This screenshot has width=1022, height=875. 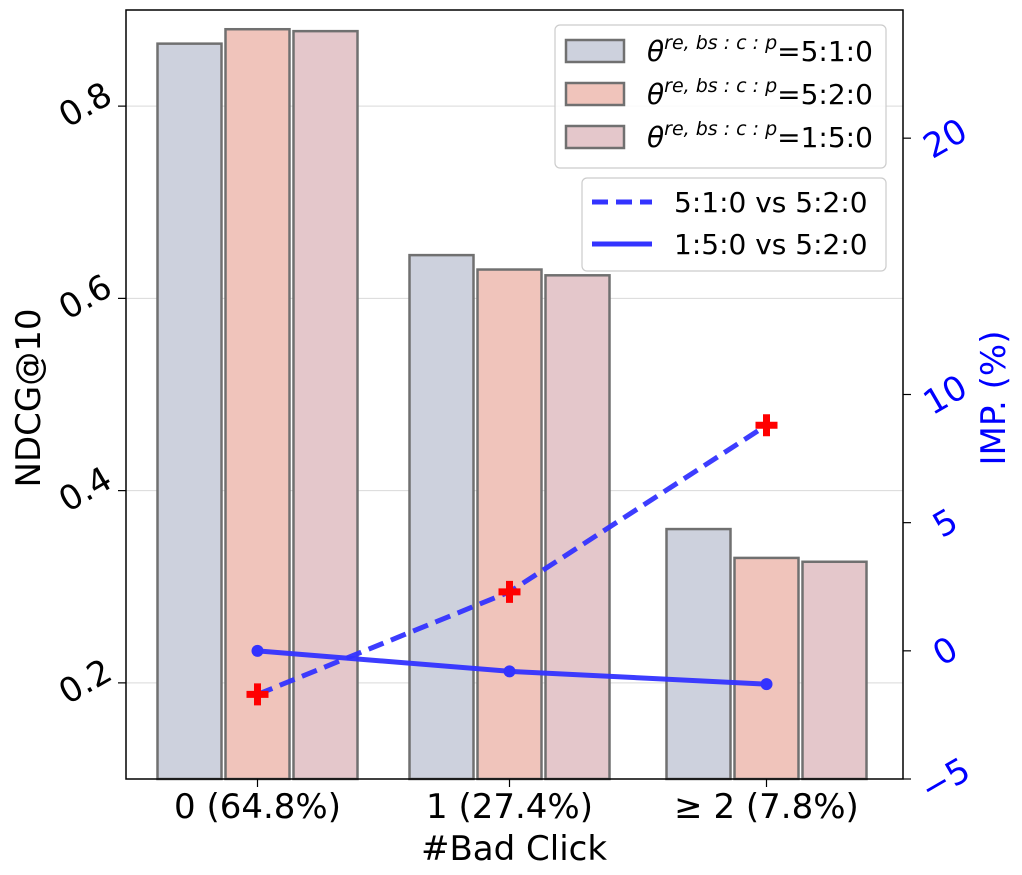 I want to click on legend-label-solid: 1:5:0 vs 5:2:0, so click(x=771, y=244).